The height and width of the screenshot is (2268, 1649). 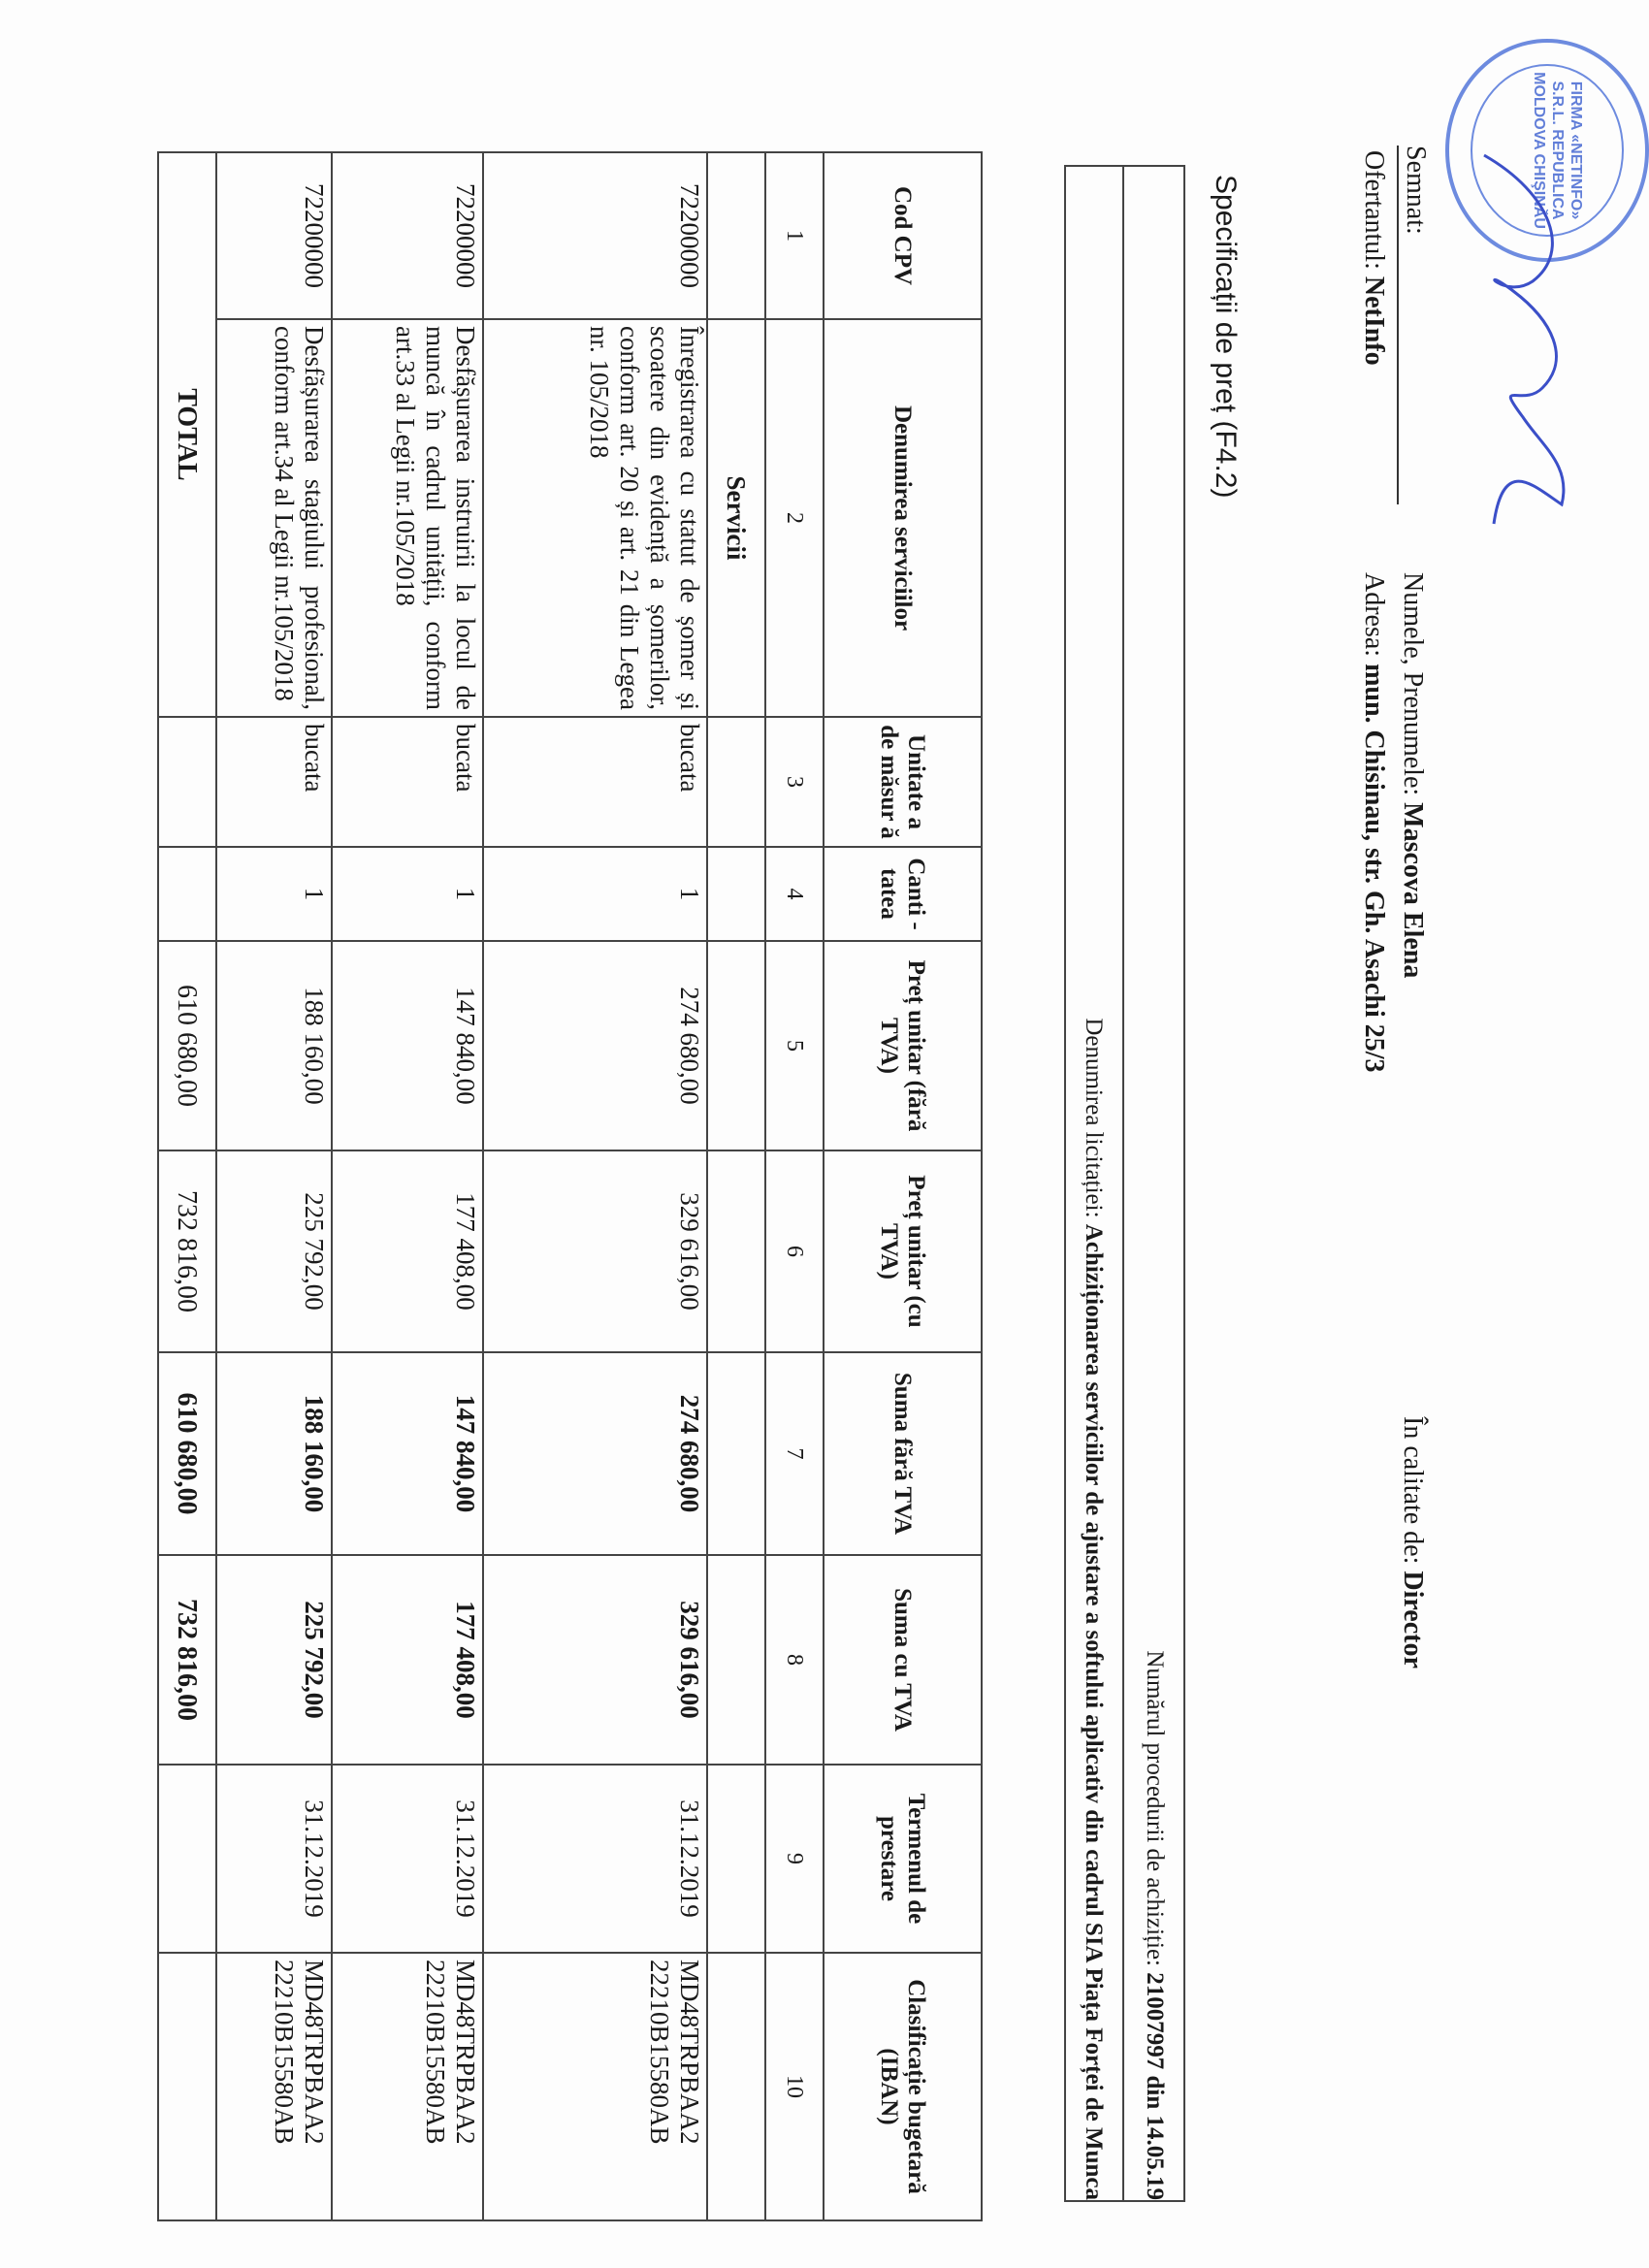 I want to click on header-cell: Termenul de prestare, so click(x=903, y=1859).